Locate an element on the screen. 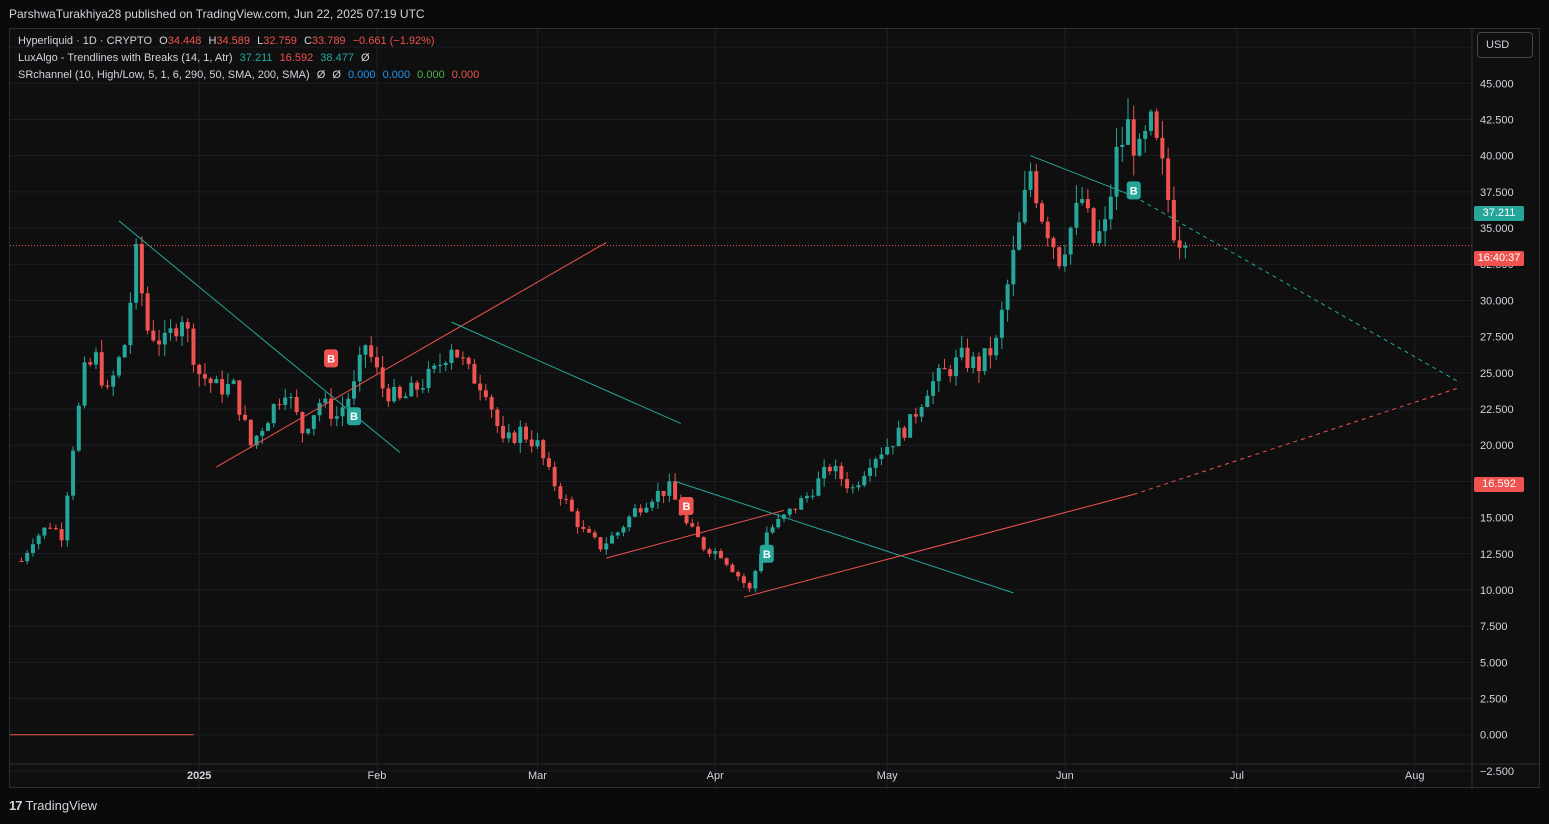  legend-close-label: C is located at coordinates (307, 41).